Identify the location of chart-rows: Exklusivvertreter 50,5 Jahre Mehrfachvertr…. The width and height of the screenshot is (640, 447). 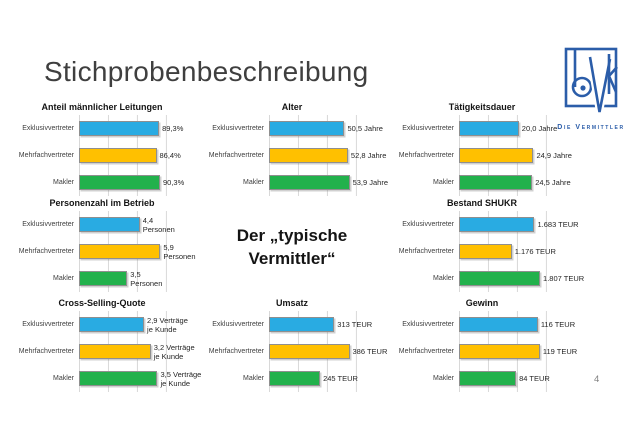
(294, 155).